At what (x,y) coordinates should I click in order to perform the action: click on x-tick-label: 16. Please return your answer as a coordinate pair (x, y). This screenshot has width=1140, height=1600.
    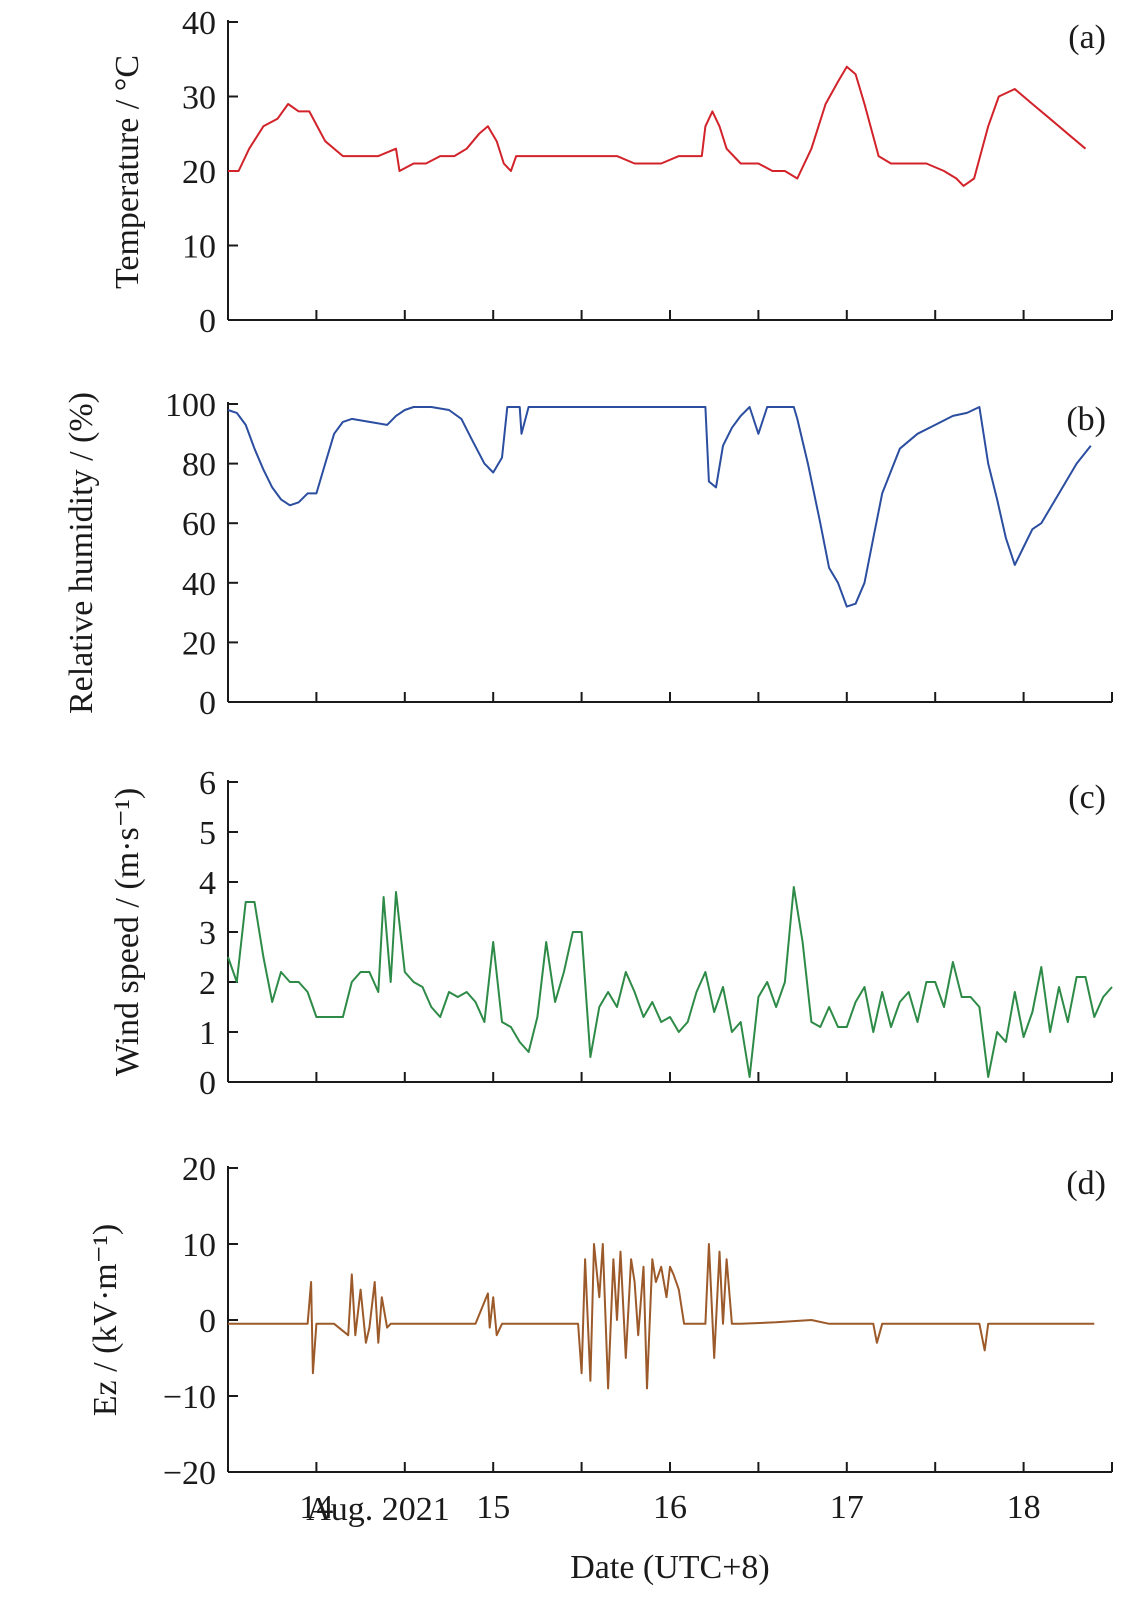
    Looking at the image, I should click on (670, 1507).